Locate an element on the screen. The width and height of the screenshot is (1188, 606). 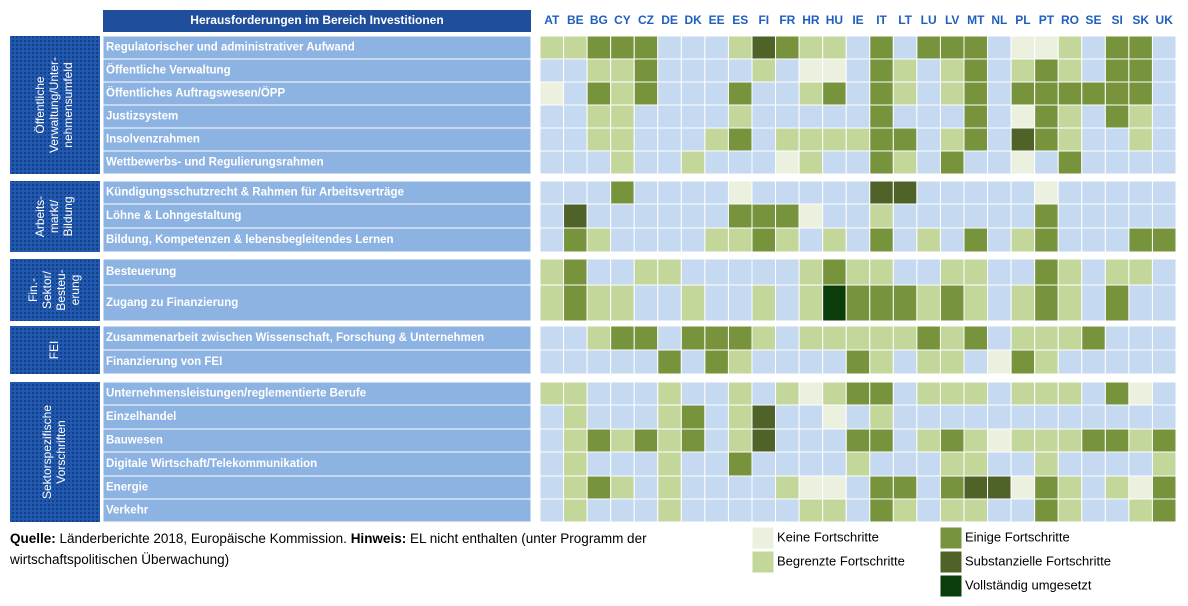
row-label: Digitale Wirtschaft/Telekommunikation is located at coordinates (211, 464).